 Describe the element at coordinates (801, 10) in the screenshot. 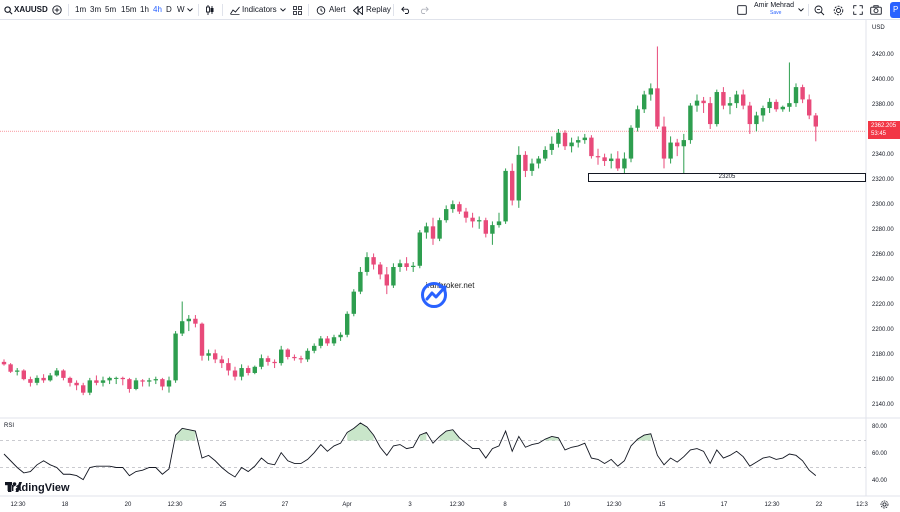

I see `layout-dropdown-icon` at that location.